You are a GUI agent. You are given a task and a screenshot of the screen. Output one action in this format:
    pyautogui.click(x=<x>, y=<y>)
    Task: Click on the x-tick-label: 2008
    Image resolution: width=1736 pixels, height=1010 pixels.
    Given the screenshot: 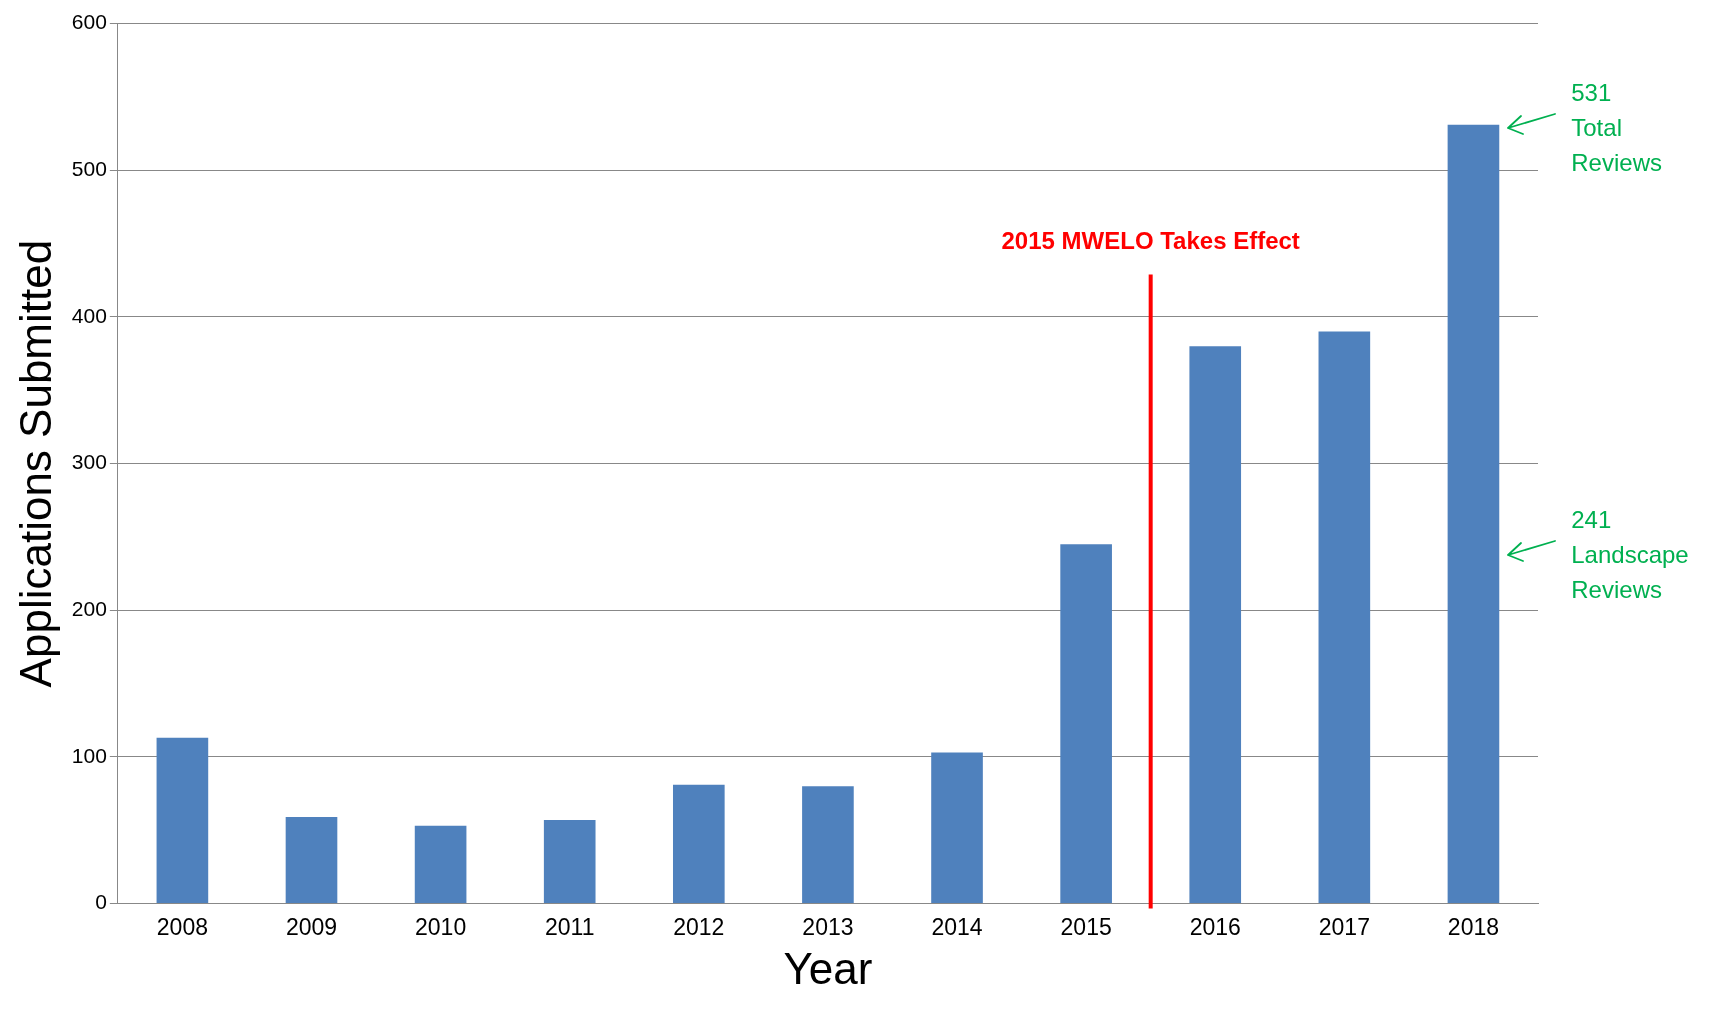 What is the action you would take?
    pyautogui.click(x=182, y=926)
    